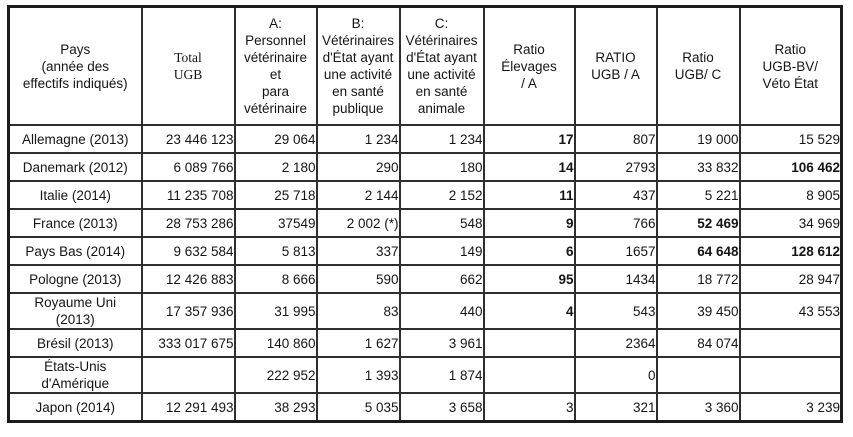 The image size is (853, 437). I want to click on cell-ratio_ugb_a: 2364, so click(615, 343).